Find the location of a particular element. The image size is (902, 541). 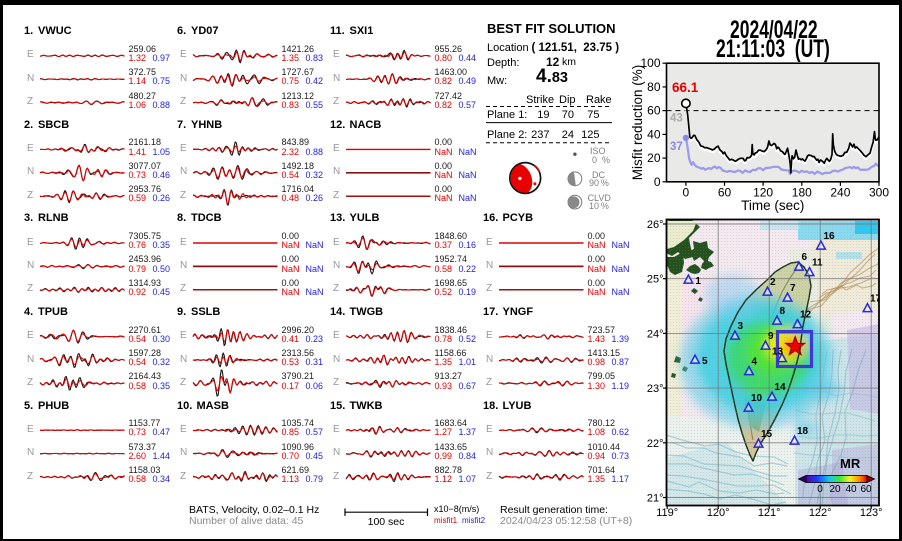

svg-text: 13 is located at coordinates (778, 352).